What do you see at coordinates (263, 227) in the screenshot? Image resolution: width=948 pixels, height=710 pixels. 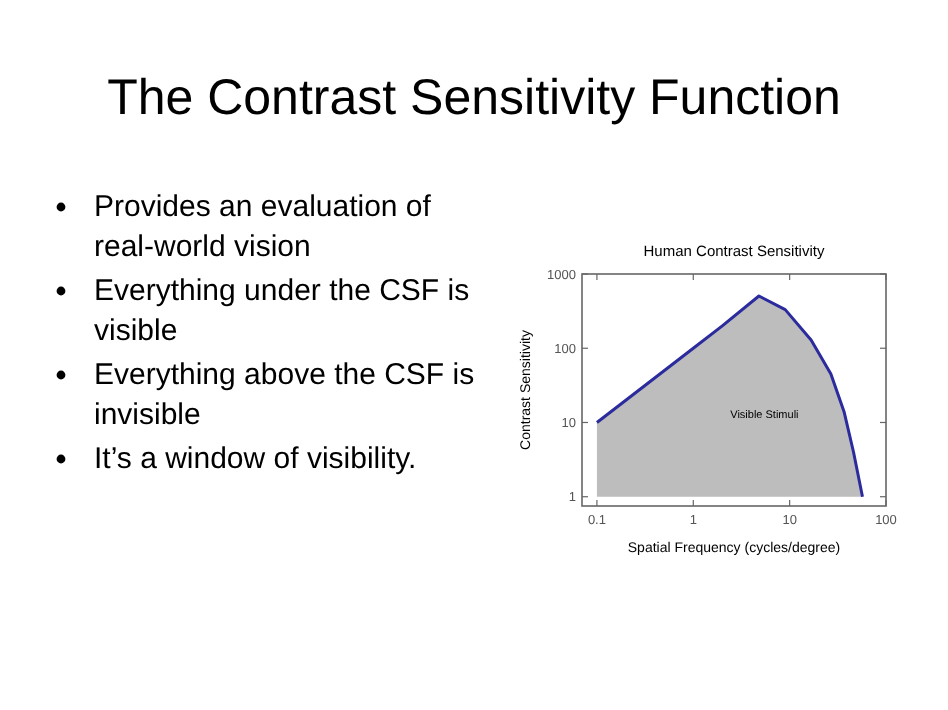 I see `text: Provides an evaluation of real-world vision` at bounding box center [263, 227].